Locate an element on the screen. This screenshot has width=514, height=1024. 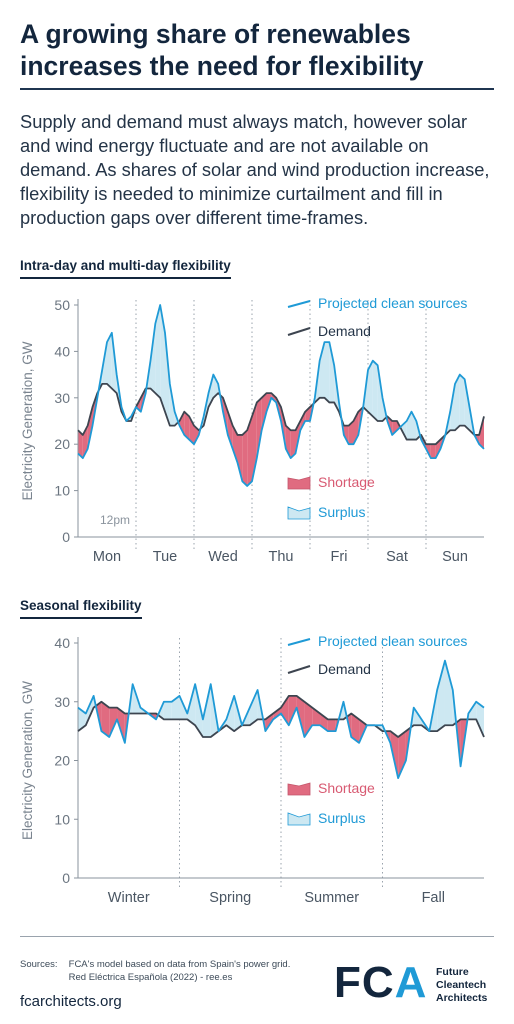
y-tick-label: 0 is located at coordinates (66, 878).